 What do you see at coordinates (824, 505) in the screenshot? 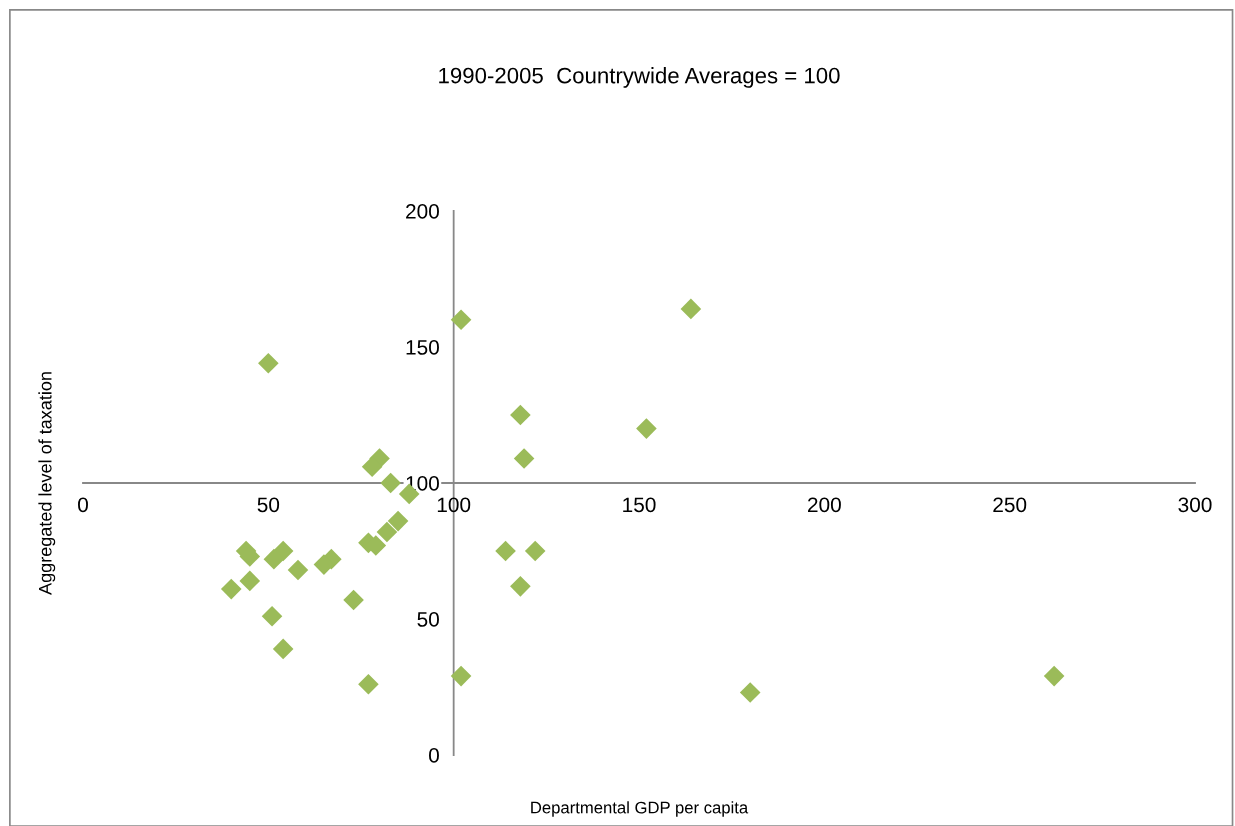
I see `x-tick-label: 200` at bounding box center [824, 505].